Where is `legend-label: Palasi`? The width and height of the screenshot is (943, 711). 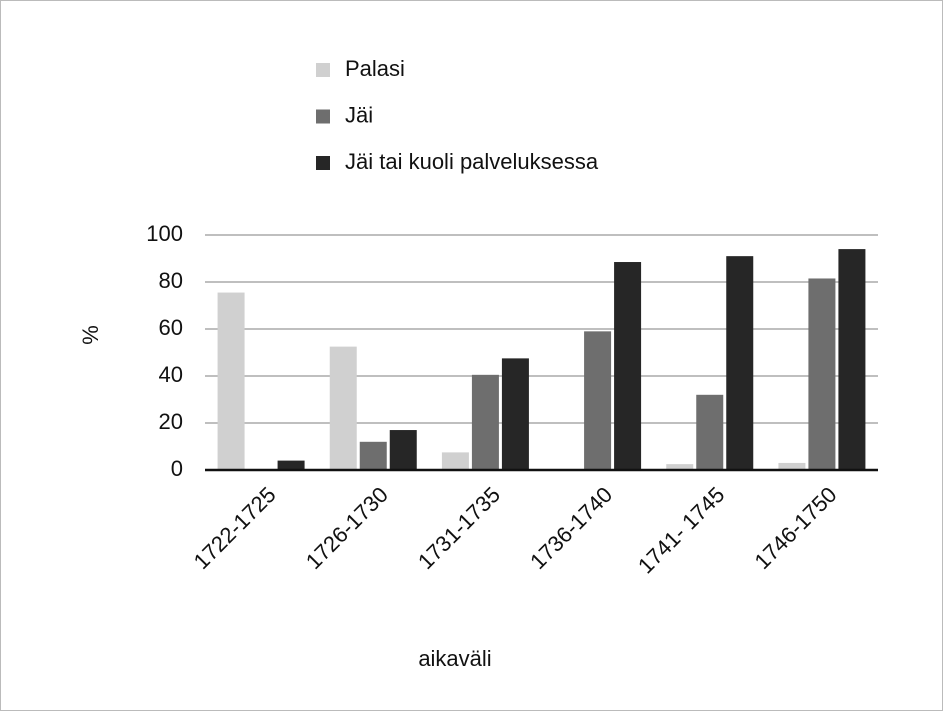 legend-label: Palasi is located at coordinates (375, 68).